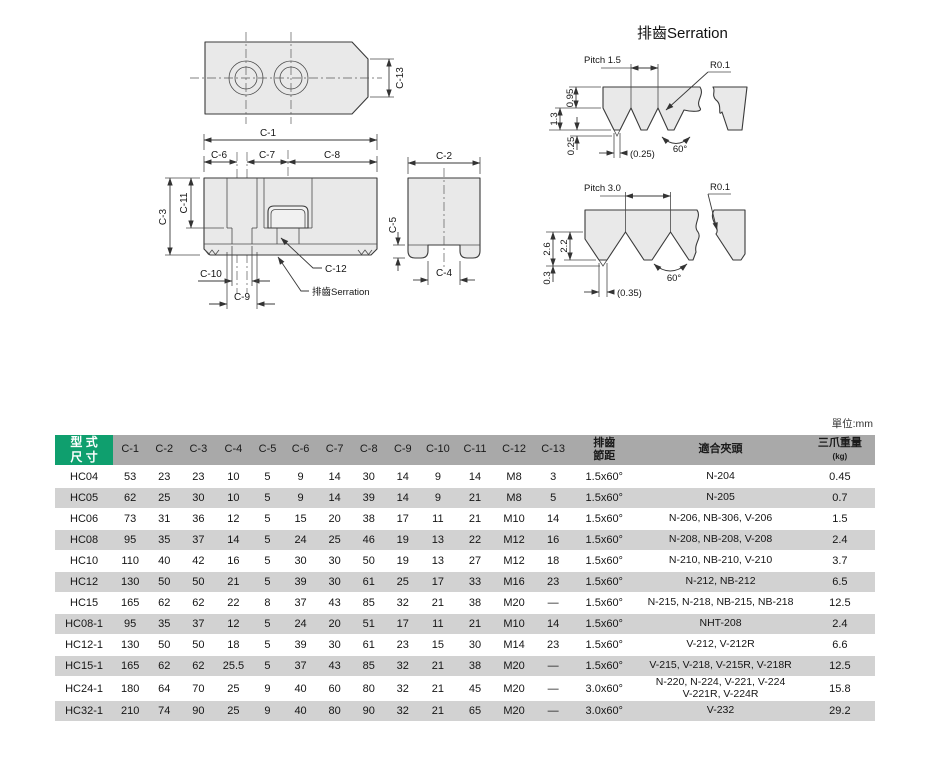 Image resolution: width=930 pixels, height=774 pixels. I want to click on dim-cell: 50, so click(368, 560).